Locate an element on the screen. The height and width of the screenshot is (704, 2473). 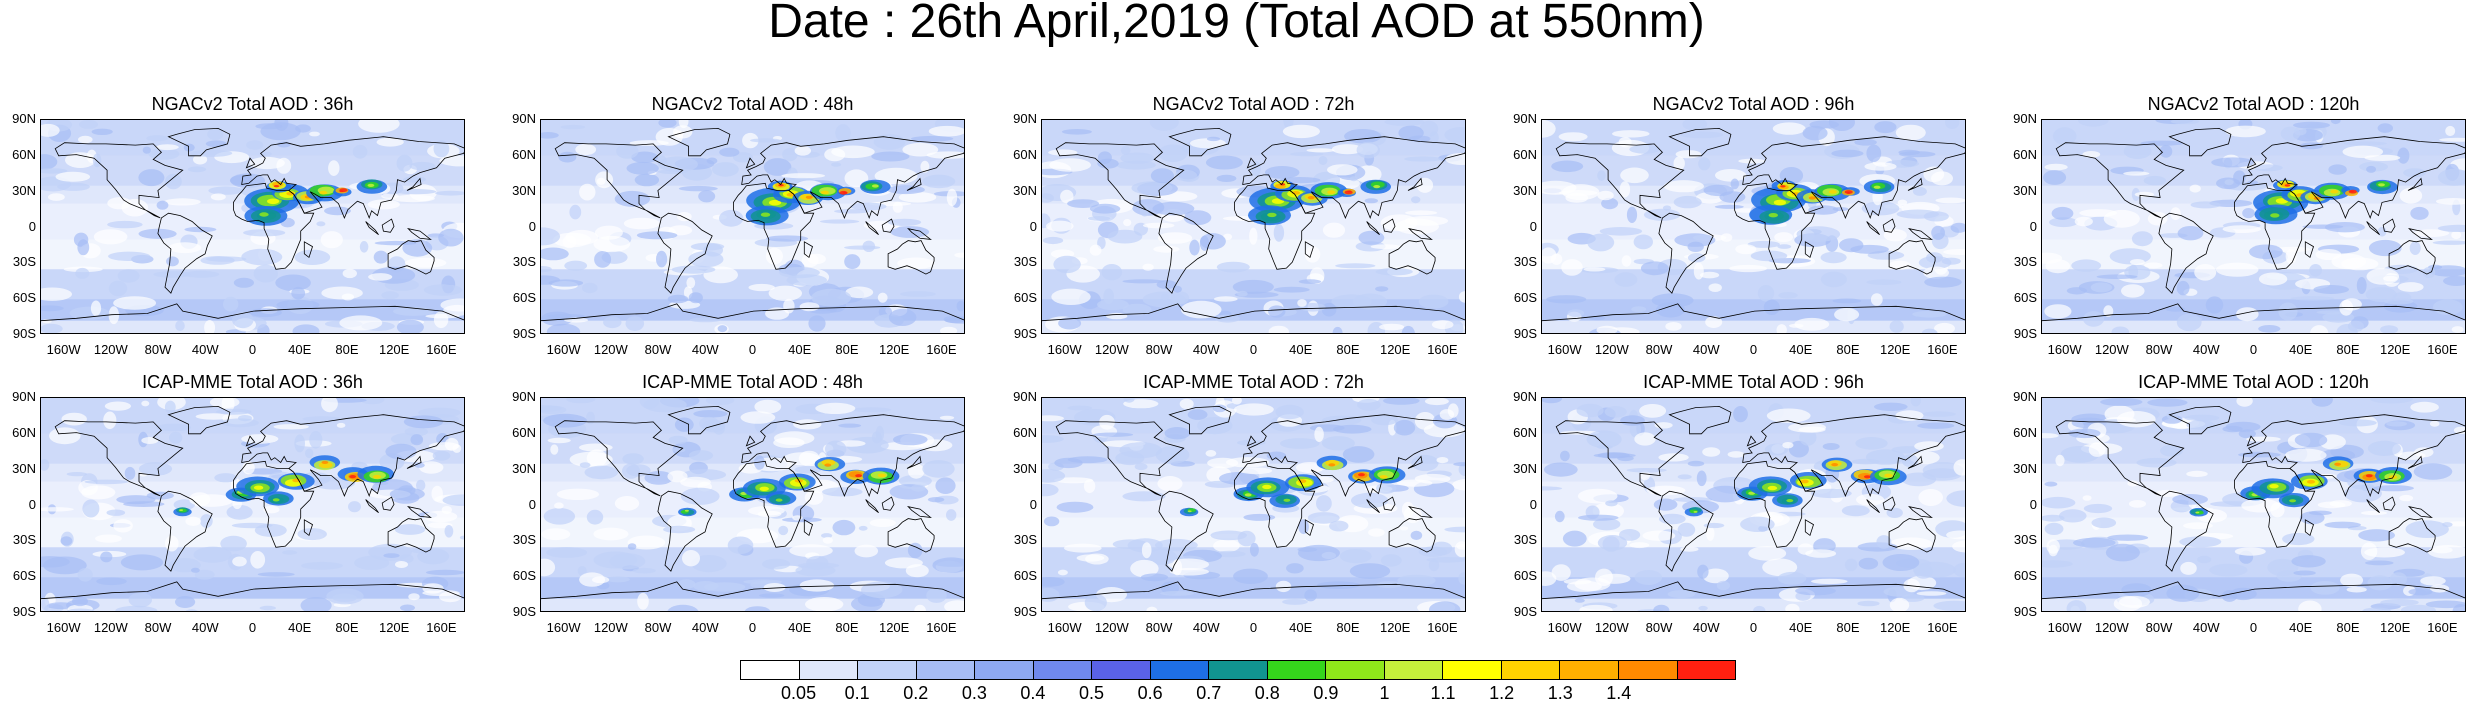
colorbar-tick-label: 0.6 is located at coordinates (1150, 693).